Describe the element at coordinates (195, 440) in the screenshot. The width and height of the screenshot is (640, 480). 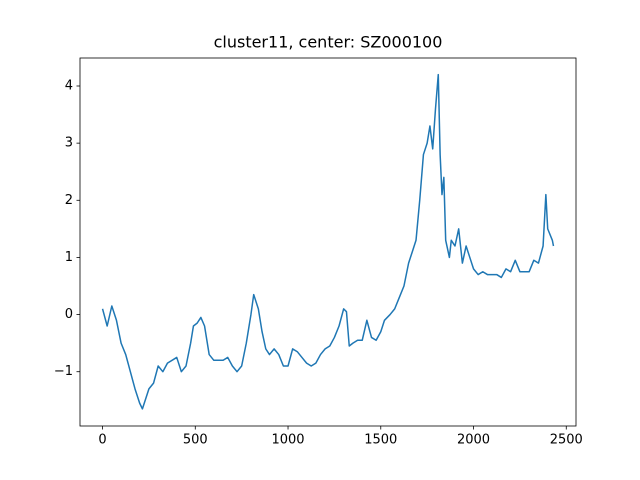
I see `x-tick-label: 500` at that location.